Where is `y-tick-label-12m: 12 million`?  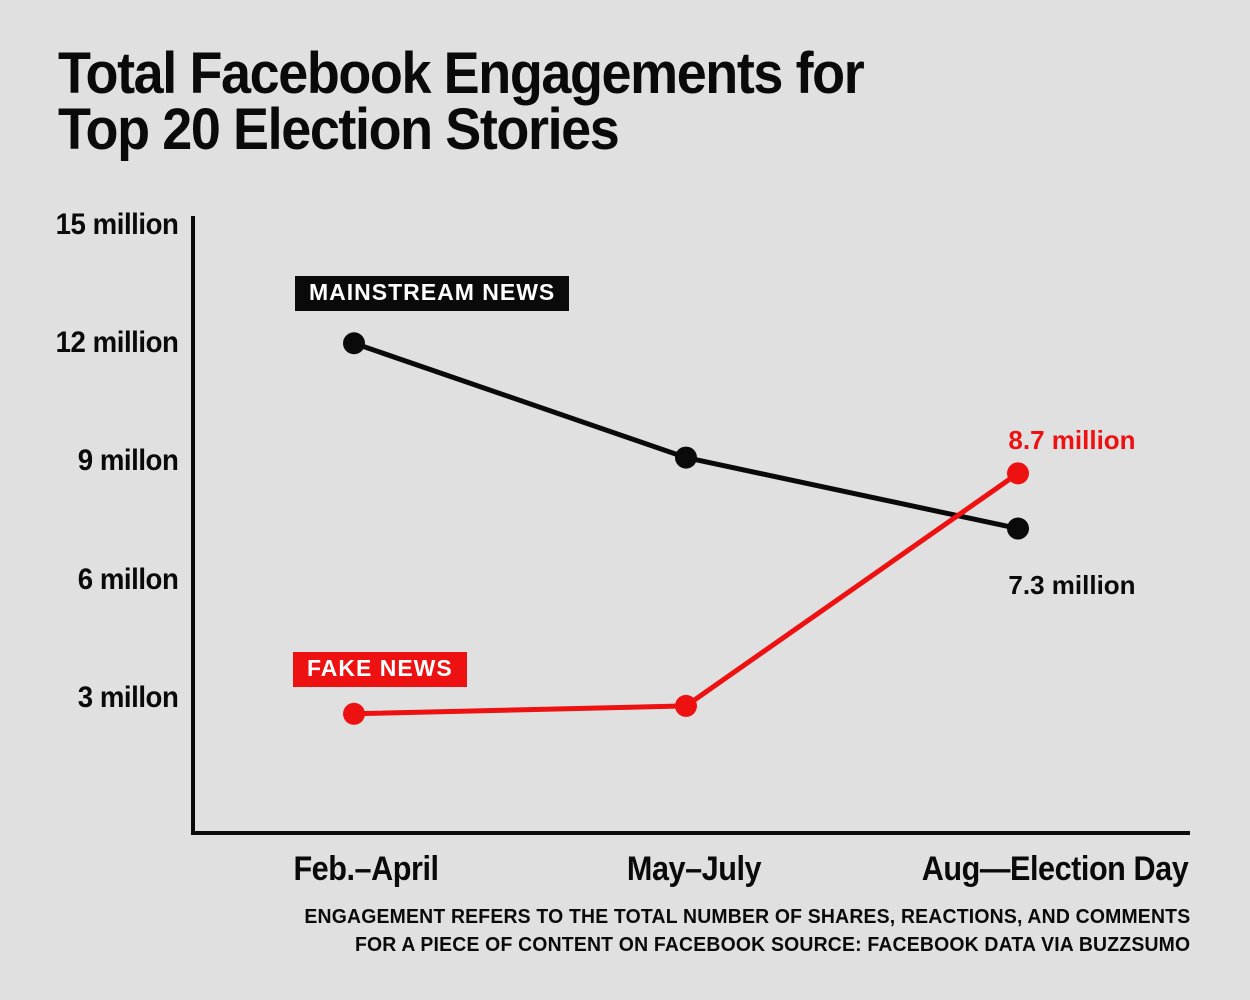 y-tick-label-12m: 12 million is located at coordinates (116, 342).